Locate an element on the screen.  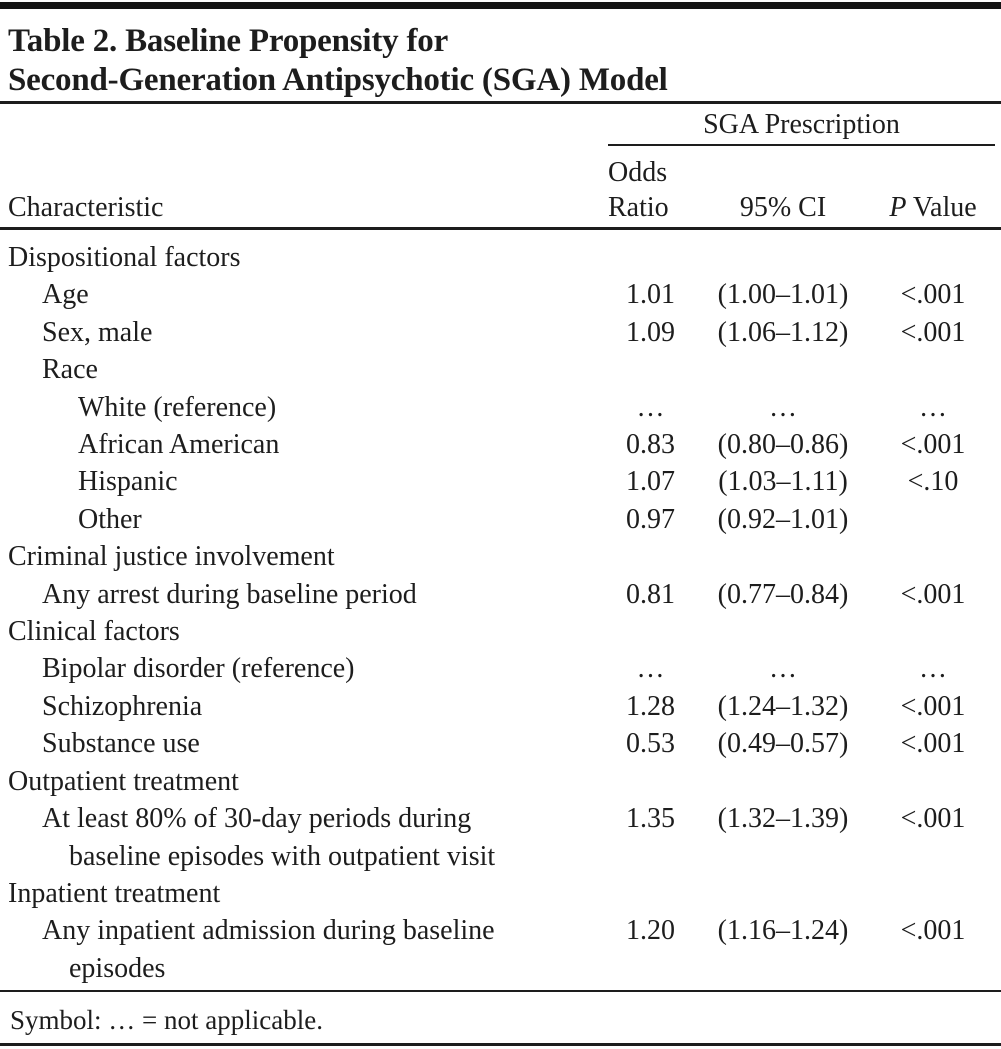
table-row: Substance use 0.53 (0.49–0.57) <.001 is located at coordinates (500, 743).